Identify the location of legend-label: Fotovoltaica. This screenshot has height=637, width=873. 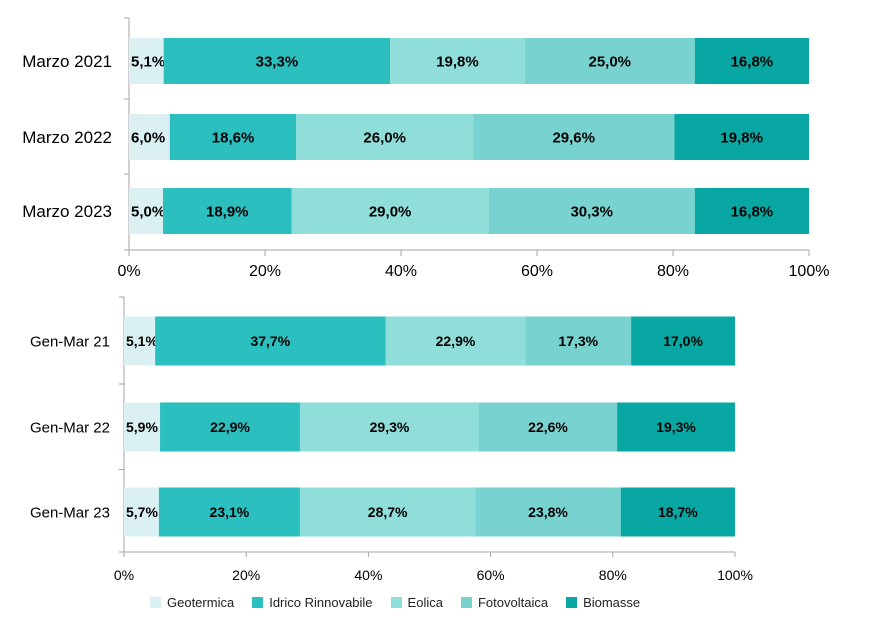
(513, 602).